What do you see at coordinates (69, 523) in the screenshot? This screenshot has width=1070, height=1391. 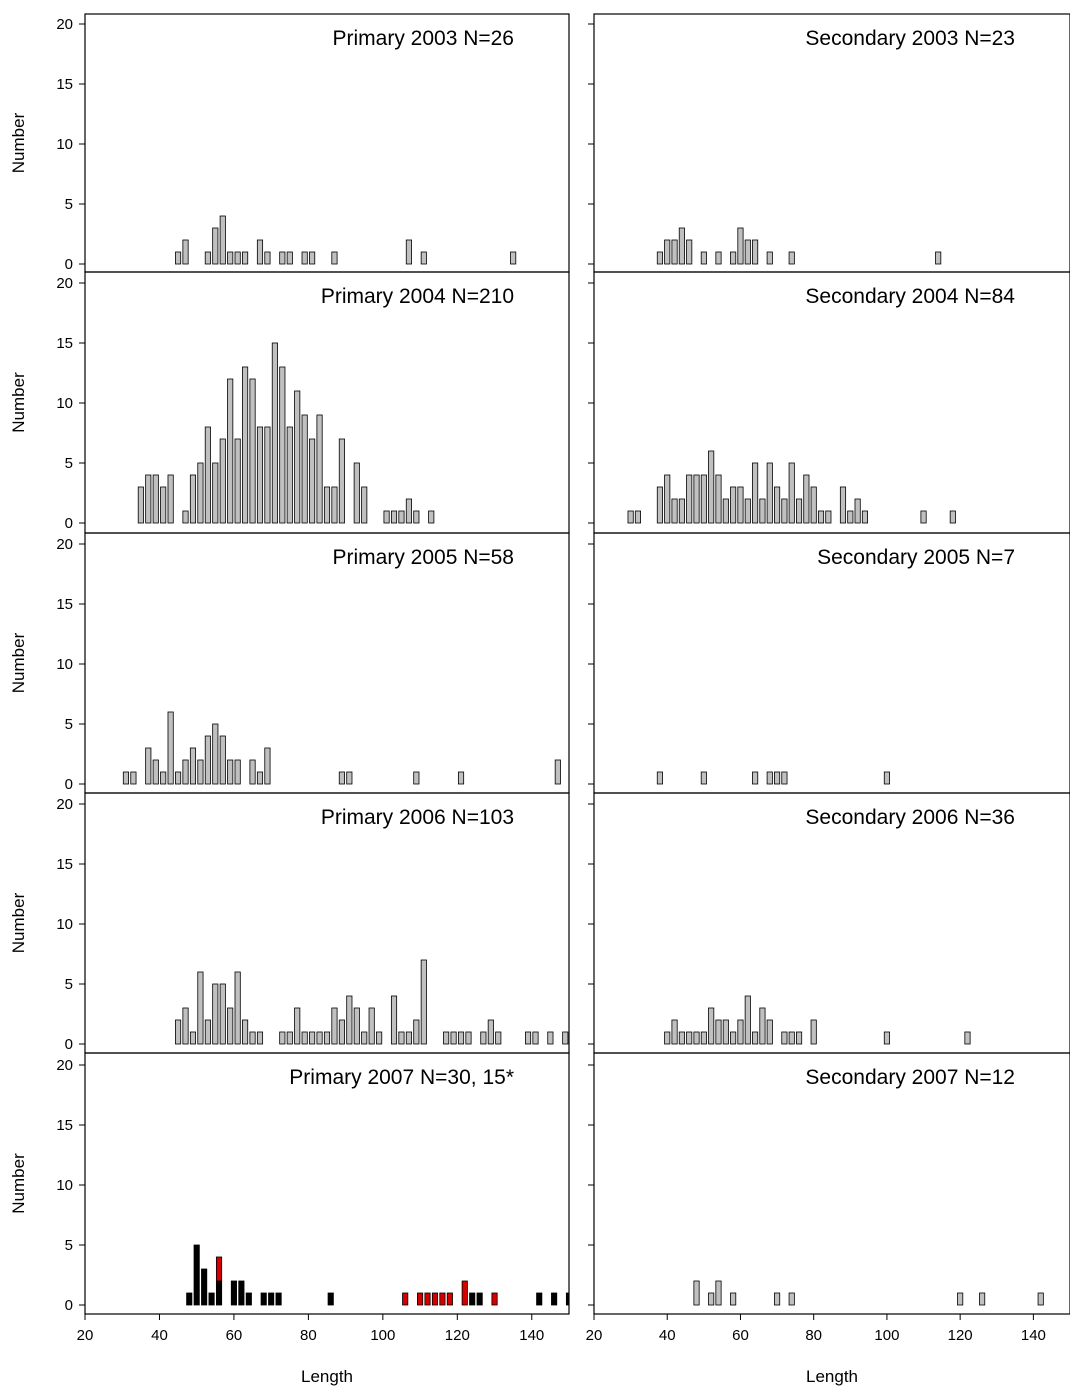 I see `y-tick-label: 0` at bounding box center [69, 523].